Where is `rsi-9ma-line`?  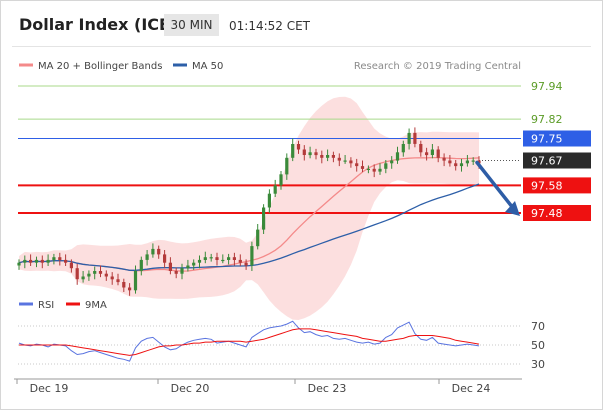
rsi-9ma-line is located at coordinates (249, 342).